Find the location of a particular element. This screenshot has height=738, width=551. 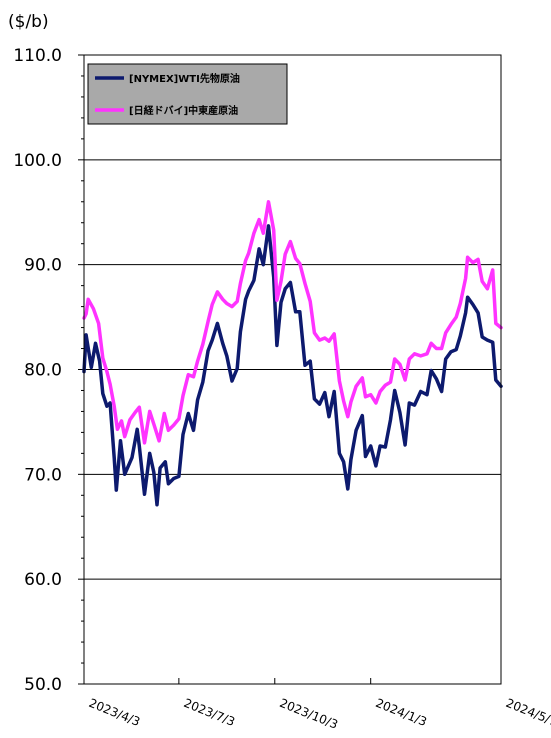

y-tick-label: 70.0 is located at coordinates (43, 475).